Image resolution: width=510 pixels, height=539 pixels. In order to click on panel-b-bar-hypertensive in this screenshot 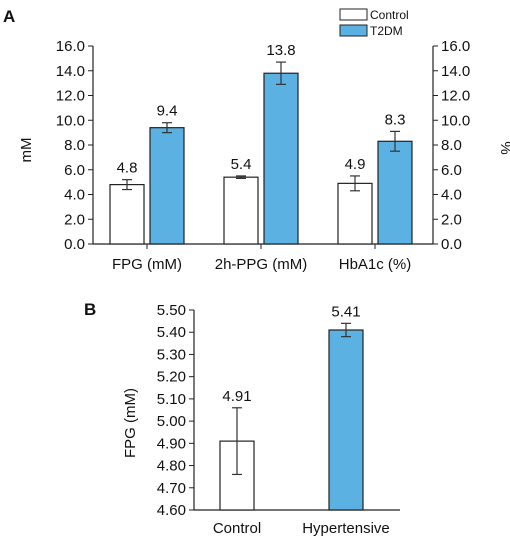, I will do `click(346, 420)`.